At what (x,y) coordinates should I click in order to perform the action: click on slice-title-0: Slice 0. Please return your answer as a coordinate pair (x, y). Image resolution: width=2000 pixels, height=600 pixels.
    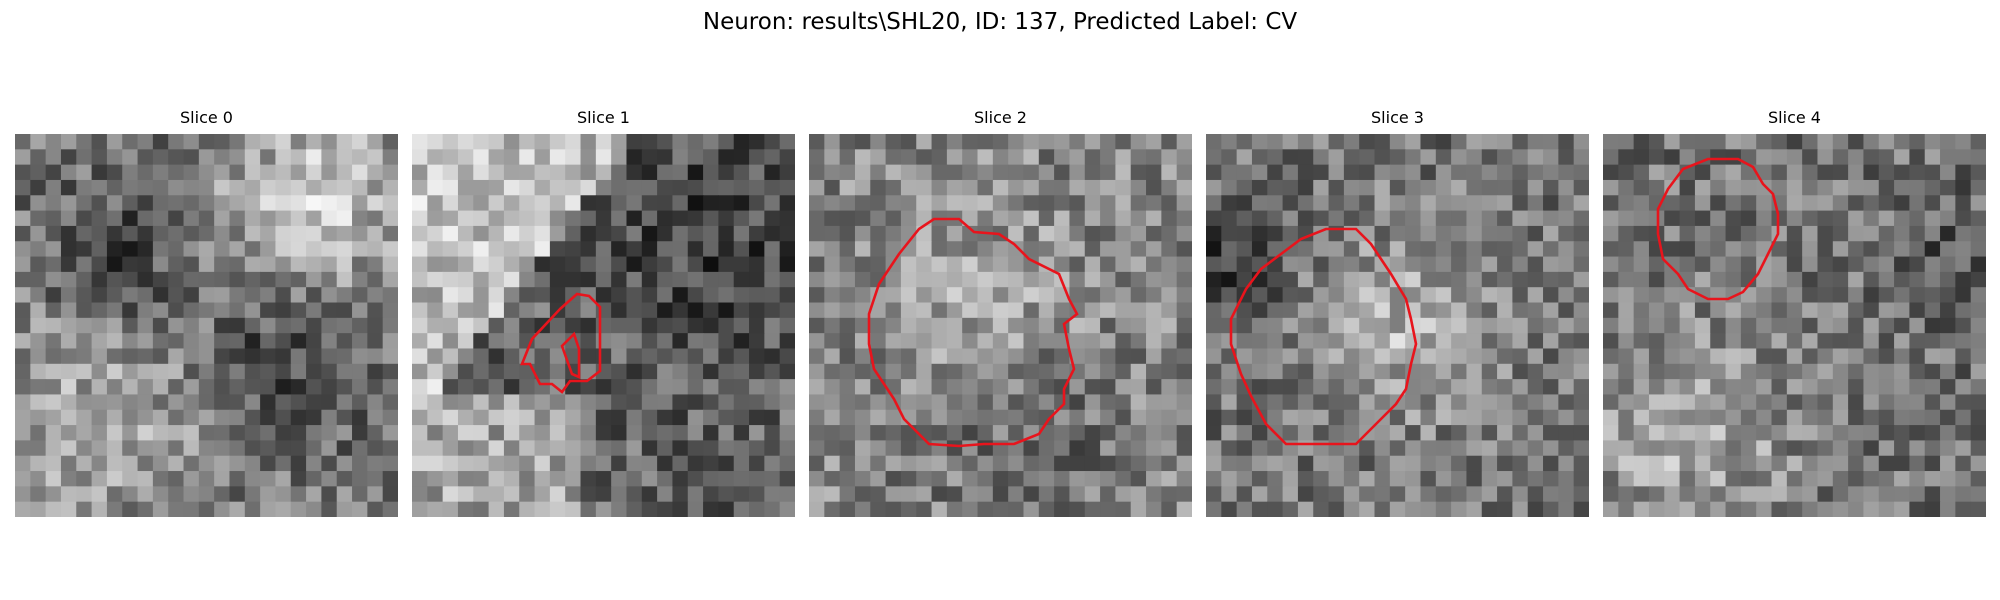
    Looking at the image, I should click on (206, 117).